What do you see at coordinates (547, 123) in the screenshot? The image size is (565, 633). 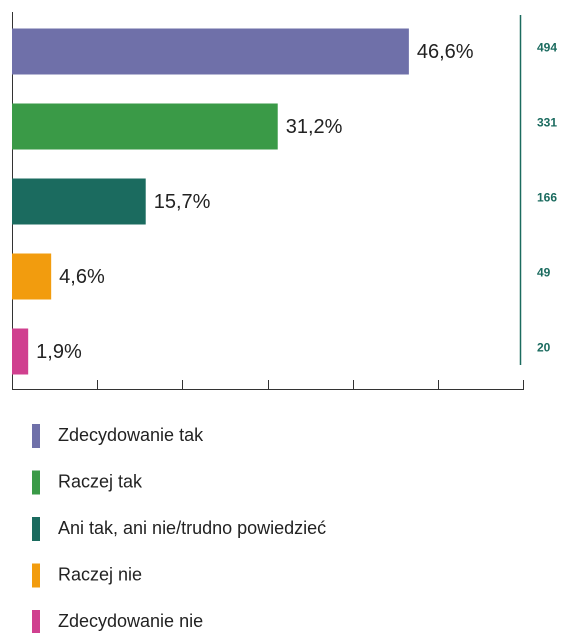 I see `count-label: 331` at bounding box center [547, 123].